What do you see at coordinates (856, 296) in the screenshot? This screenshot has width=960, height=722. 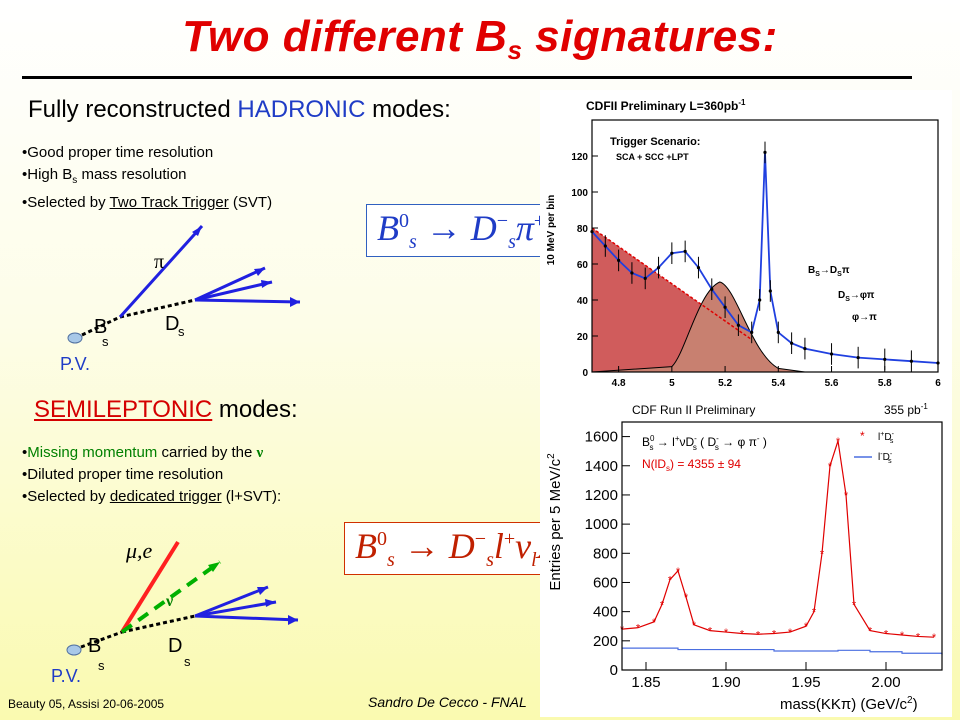 I see `plot1-annotation: DS→φπ` at bounding box center [856, 296].